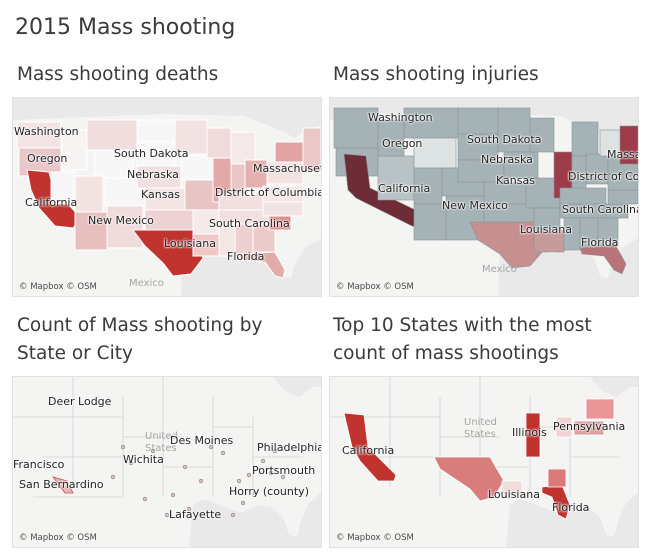 This screenshot has height=559, width=649. I want to click on state-arkansas, so click(206, 222).